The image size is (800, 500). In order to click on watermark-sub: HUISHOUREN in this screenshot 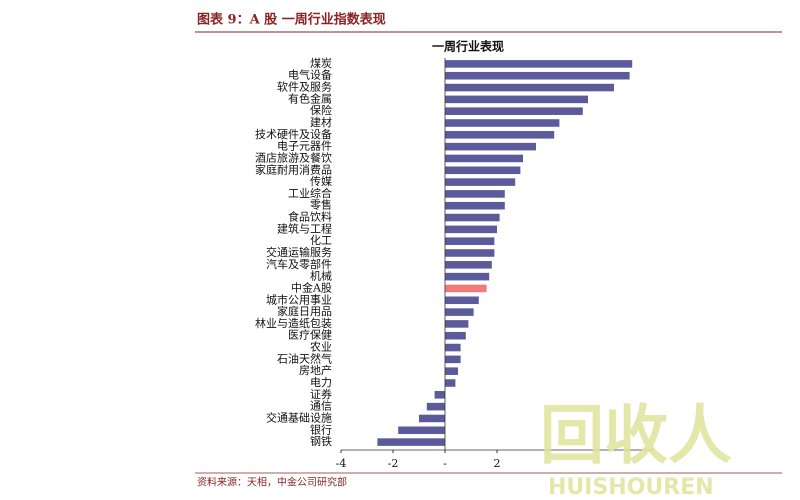, I will do `click(631, 487)`.